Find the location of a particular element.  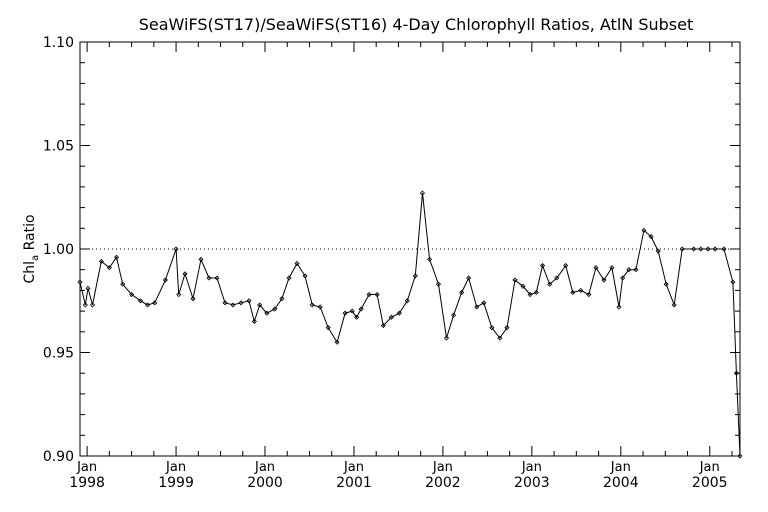

x-tick-year-label: 2001 is located at coordinates (354, 483).